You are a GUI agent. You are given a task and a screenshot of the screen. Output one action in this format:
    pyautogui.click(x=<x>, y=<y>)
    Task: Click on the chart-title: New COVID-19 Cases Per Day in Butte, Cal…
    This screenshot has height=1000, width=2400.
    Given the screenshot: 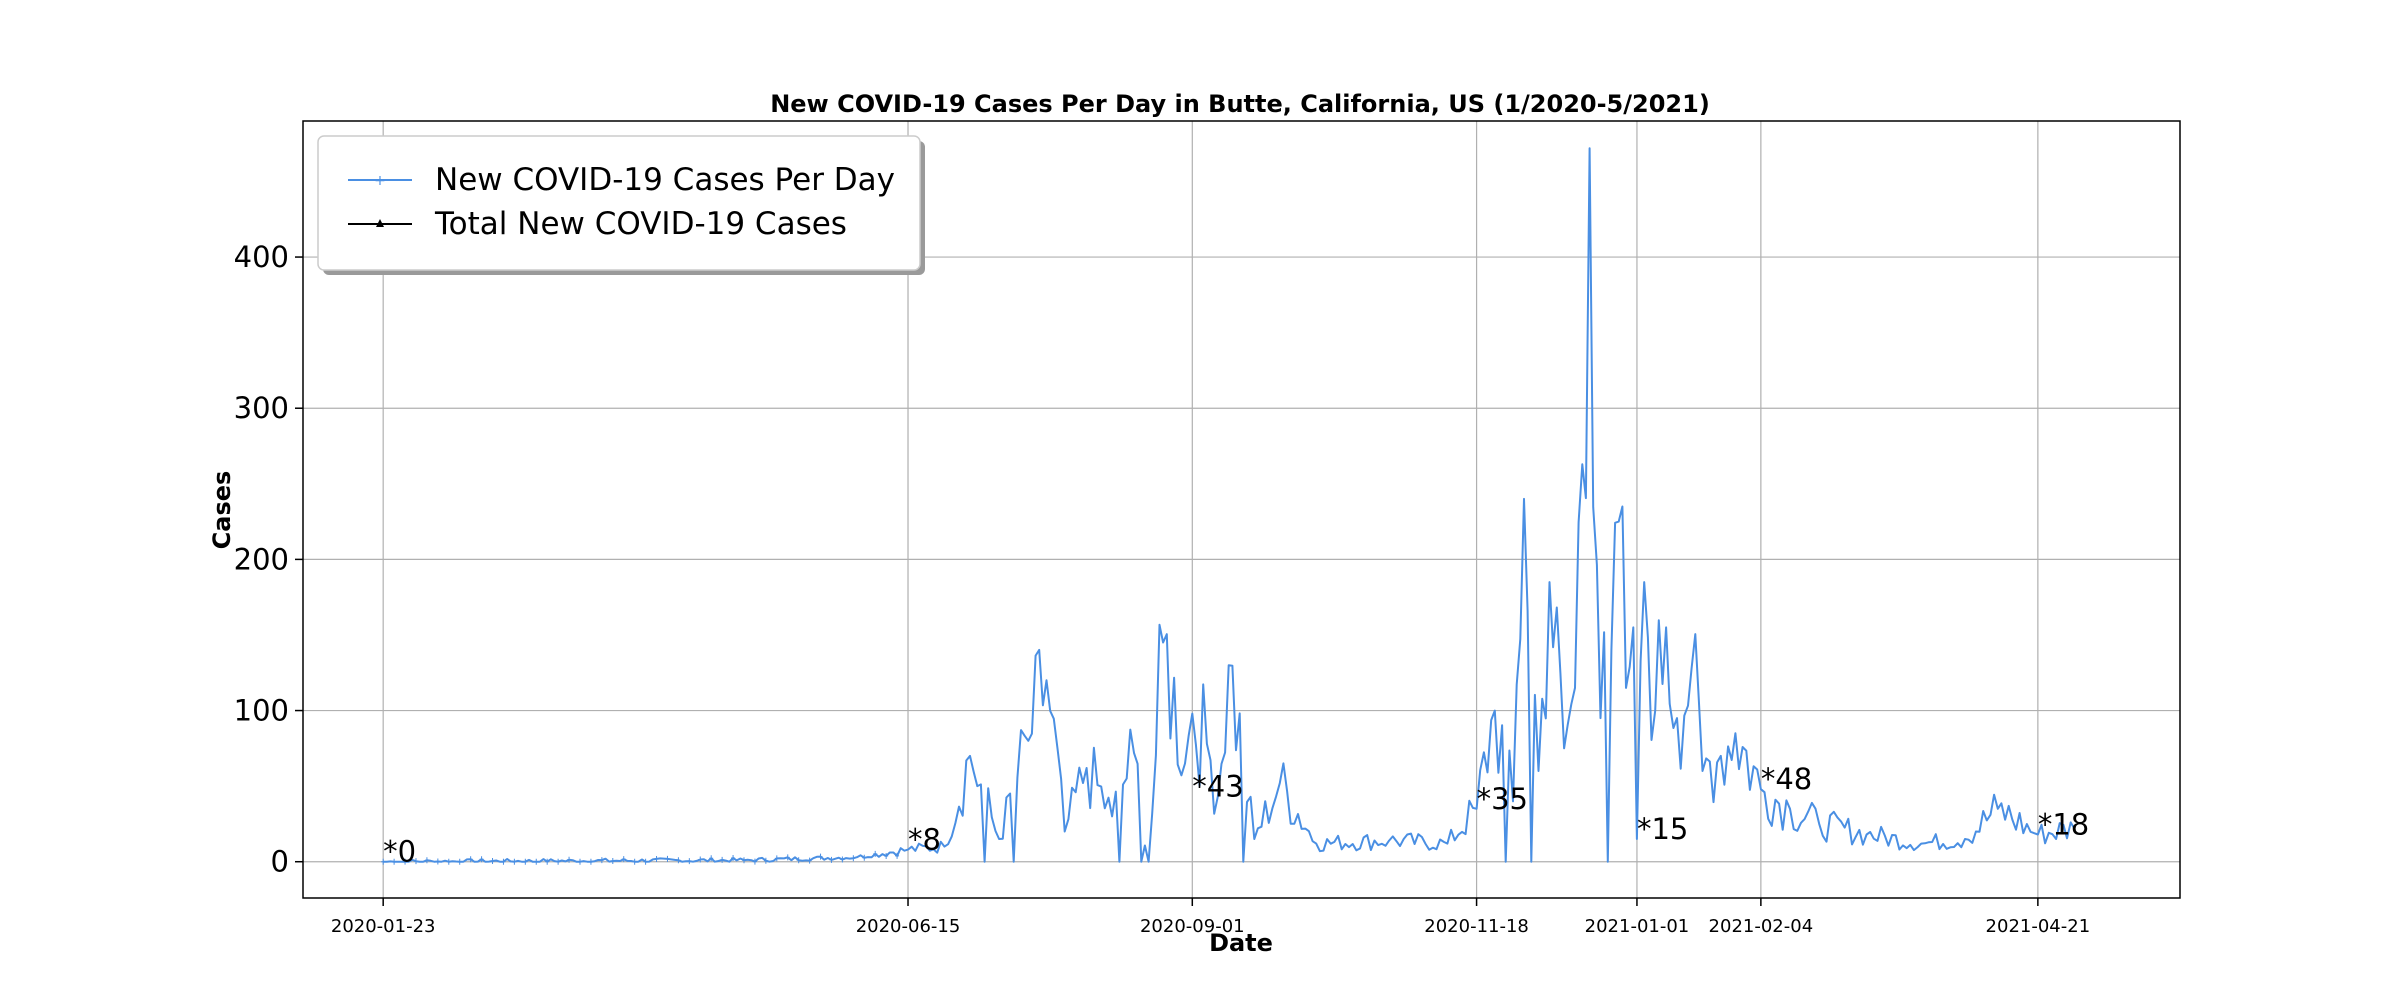 What is the action you would take?
    pyautogui.click(x=1240, y=104)
    